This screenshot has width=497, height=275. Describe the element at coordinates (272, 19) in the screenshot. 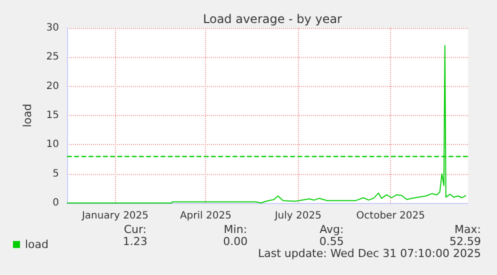

I see `chart-title: Load average - by year` at that location.